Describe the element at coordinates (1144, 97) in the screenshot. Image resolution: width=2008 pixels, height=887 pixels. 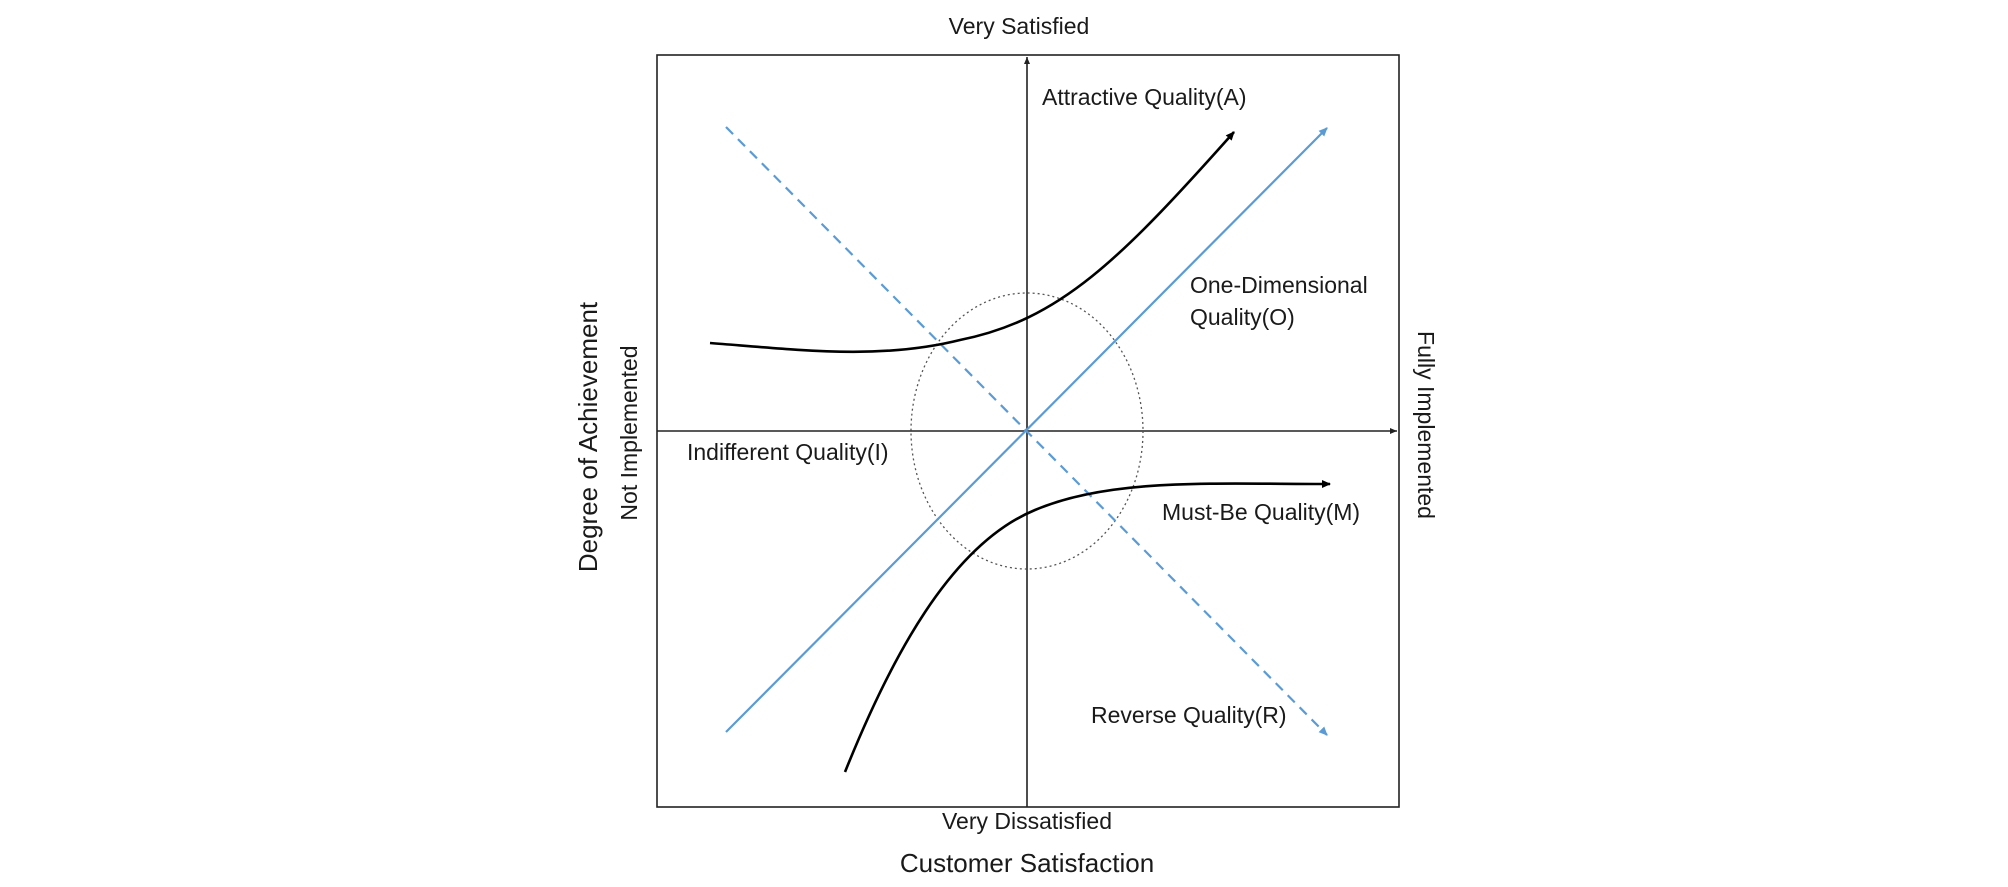
I see `attractive-label: Attractive Quality(A)` at that location.